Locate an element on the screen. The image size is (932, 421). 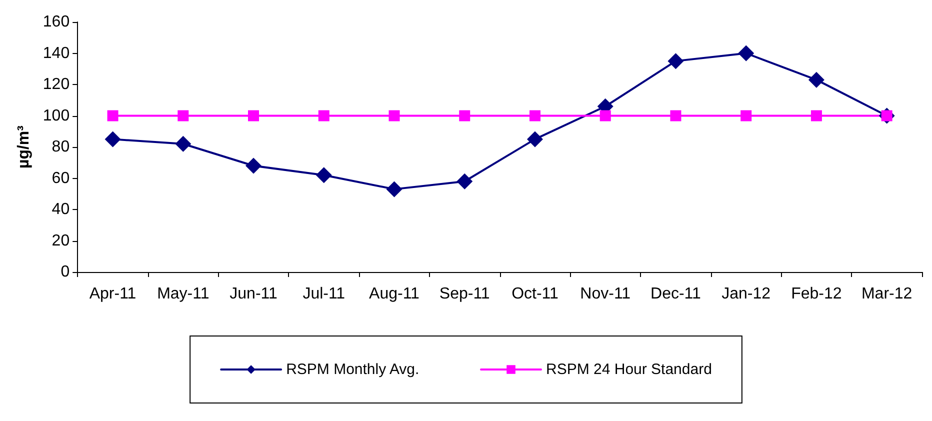
x-tick-label: Nov-11 is located at coordinates (605, 294).